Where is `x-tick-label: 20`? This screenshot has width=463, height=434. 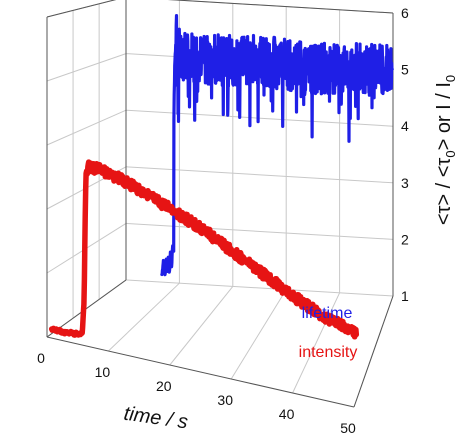 x-tick-label: 20 is located at coordinates (164, 386).